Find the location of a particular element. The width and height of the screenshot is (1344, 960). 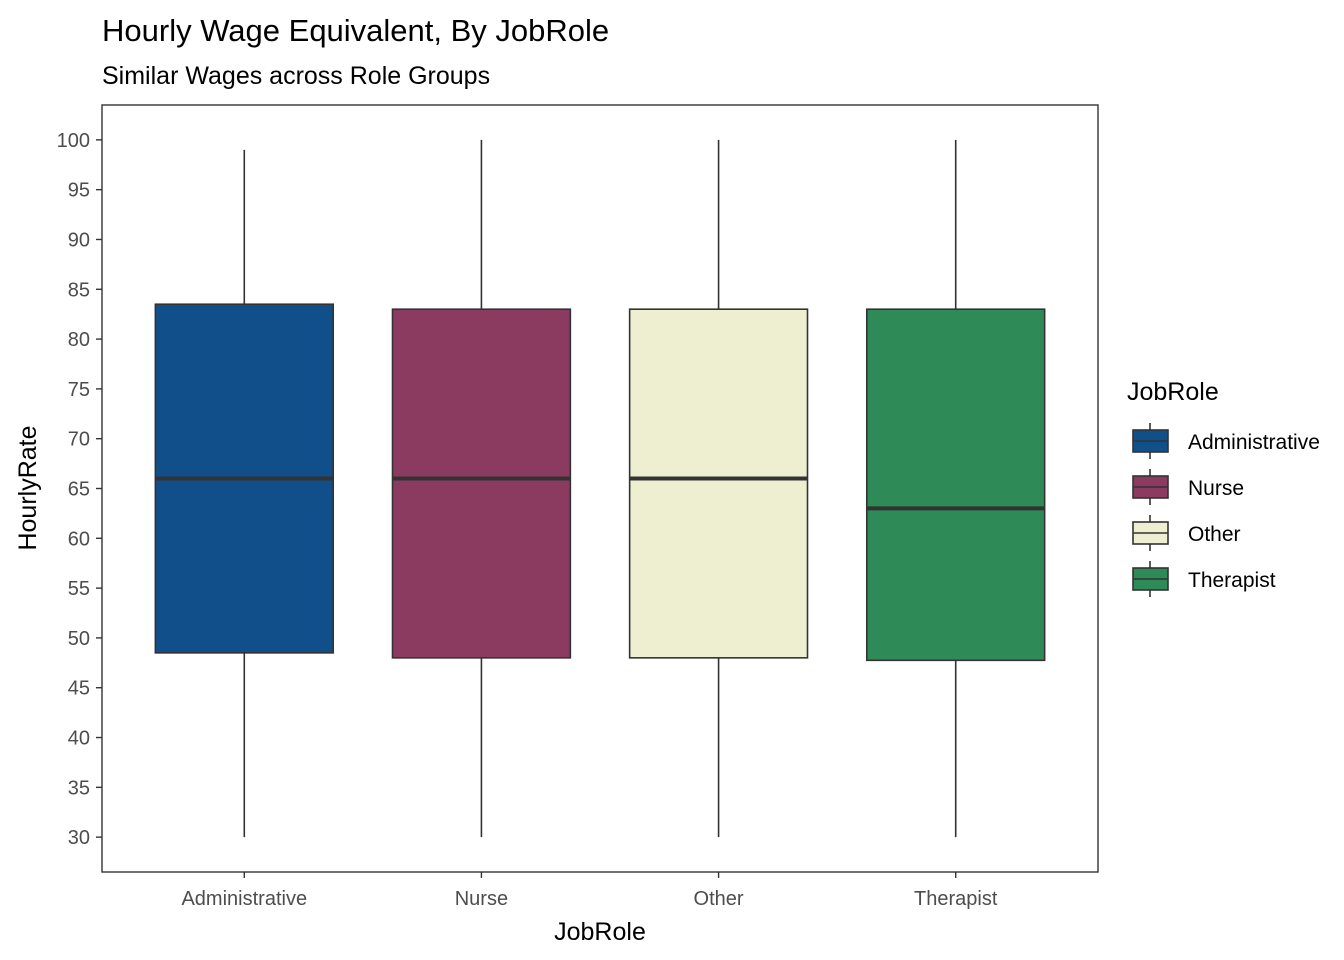

y-tick-label: 60 is located at coordinates (79, 539).